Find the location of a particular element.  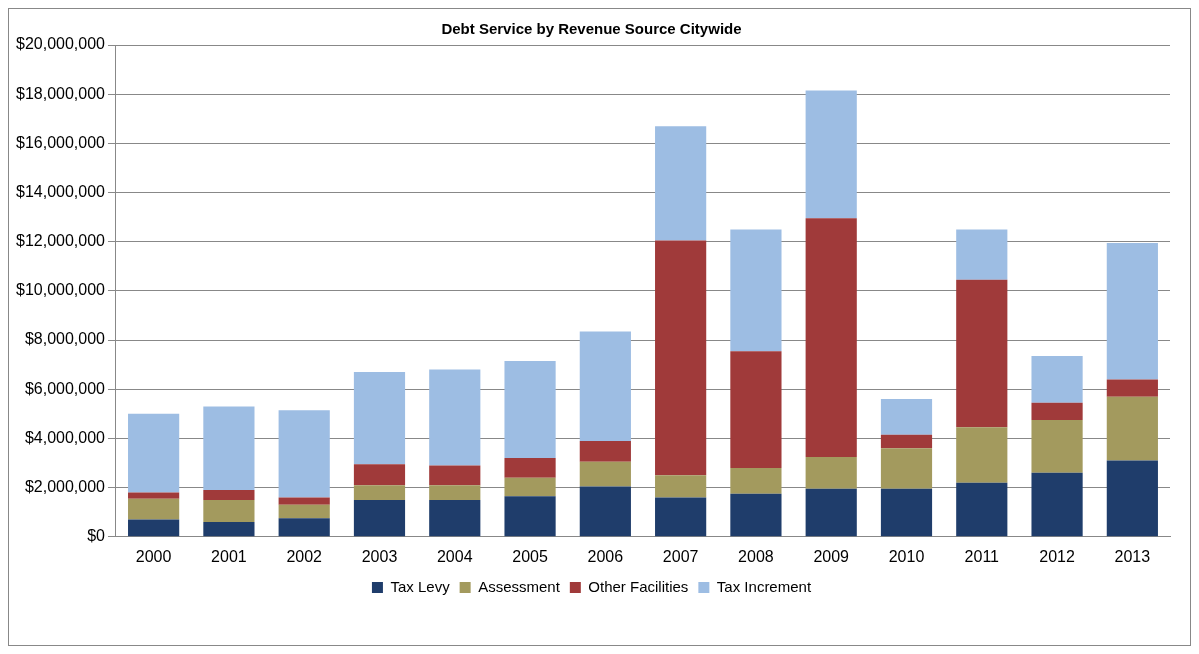

y-tick-label: $2,000,000 is located at coordinates (65, 487).